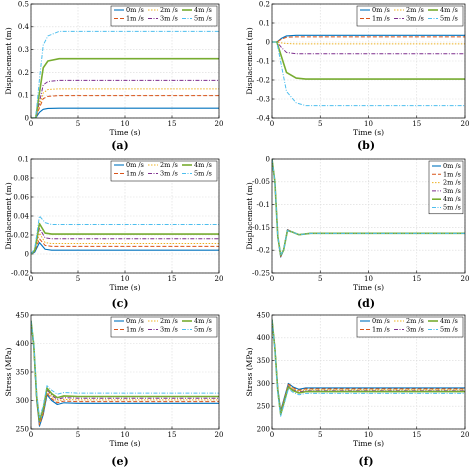  Describe the element at coordinates (22, 429) in the screenshot. I see `y-tick-label: 250` at that location.